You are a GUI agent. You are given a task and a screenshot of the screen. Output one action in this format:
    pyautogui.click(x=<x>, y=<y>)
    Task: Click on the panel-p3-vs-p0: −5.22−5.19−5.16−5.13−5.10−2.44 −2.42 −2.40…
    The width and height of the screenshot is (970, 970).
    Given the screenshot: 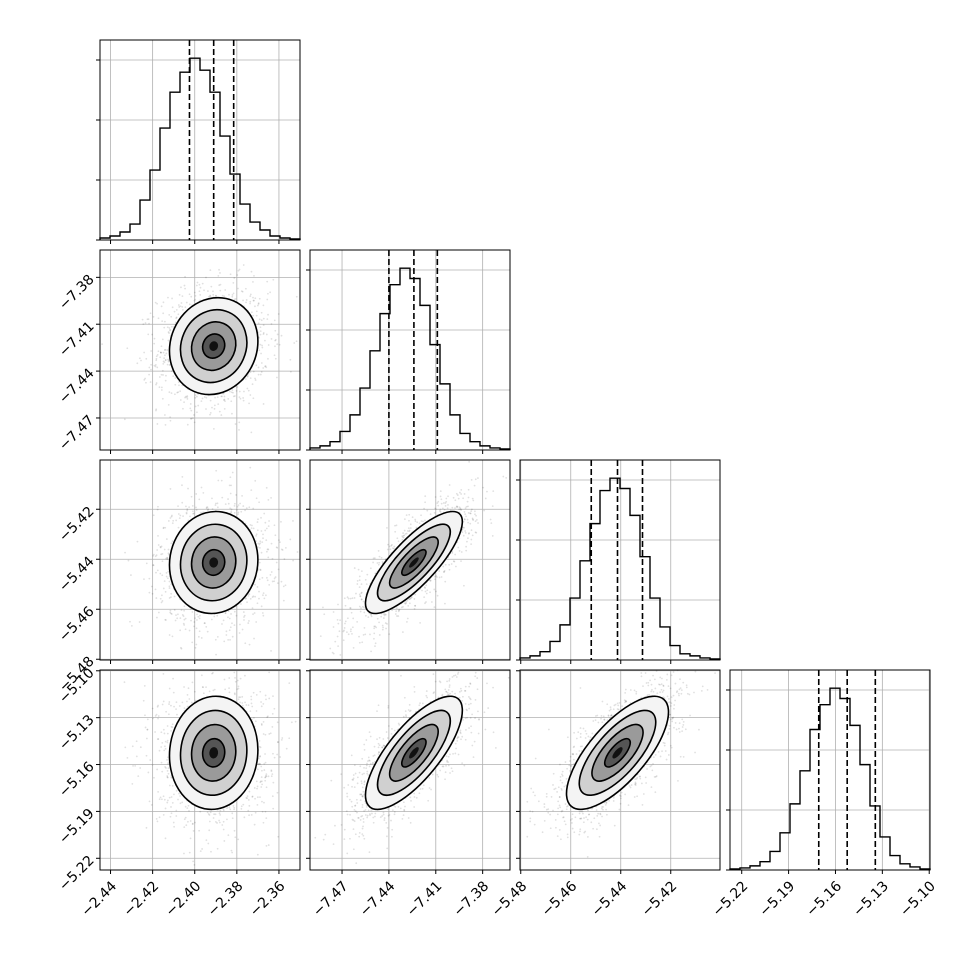 What is the action you would take?
    pyautogui.click(x=178, y=792)
    